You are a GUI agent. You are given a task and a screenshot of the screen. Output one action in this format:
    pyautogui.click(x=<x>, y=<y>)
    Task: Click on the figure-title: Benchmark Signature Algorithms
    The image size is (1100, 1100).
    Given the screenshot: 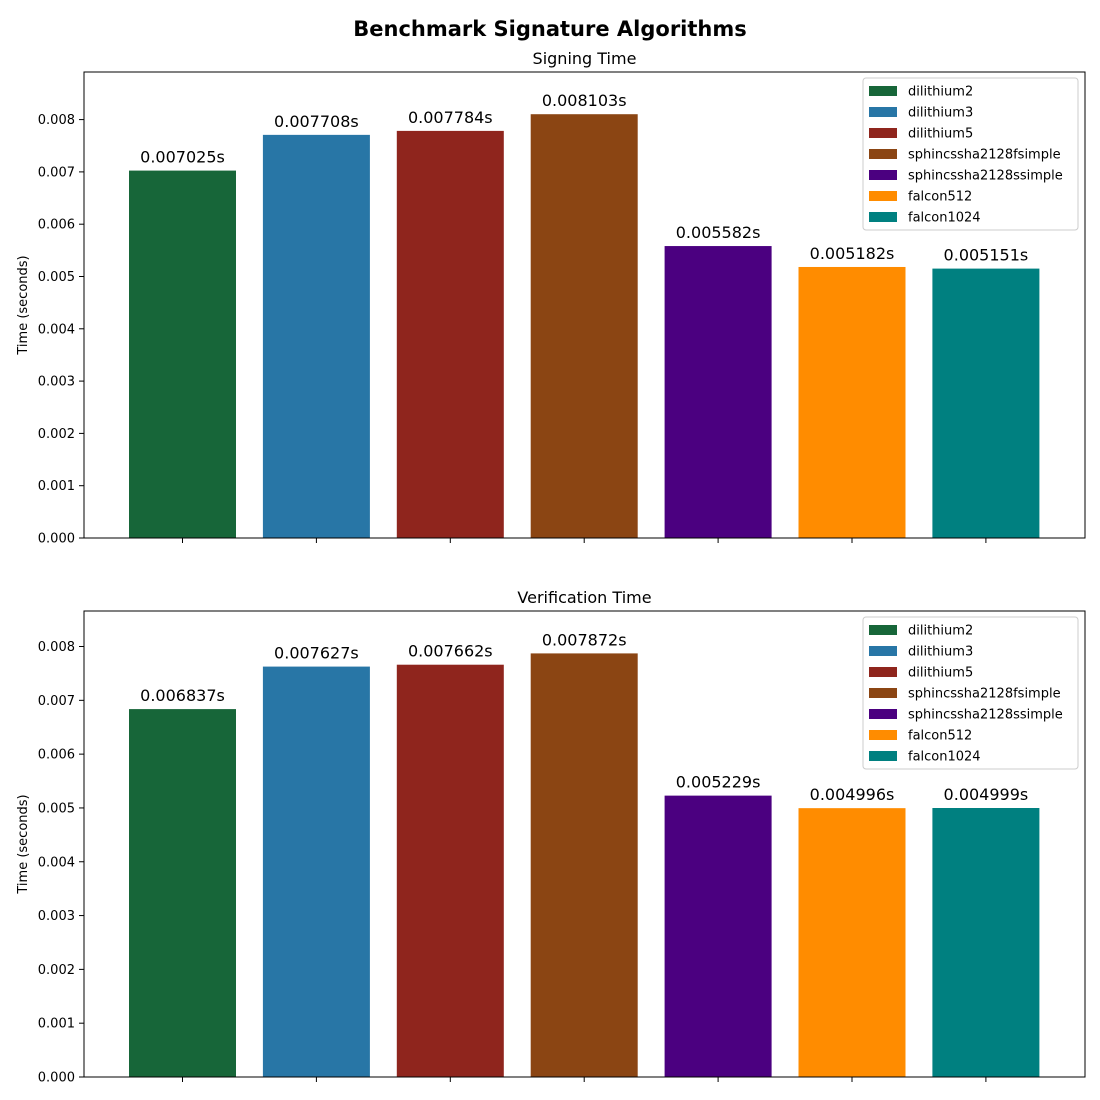 What is the action you would take?
    pyautogui.click(x=550, y=29)
    